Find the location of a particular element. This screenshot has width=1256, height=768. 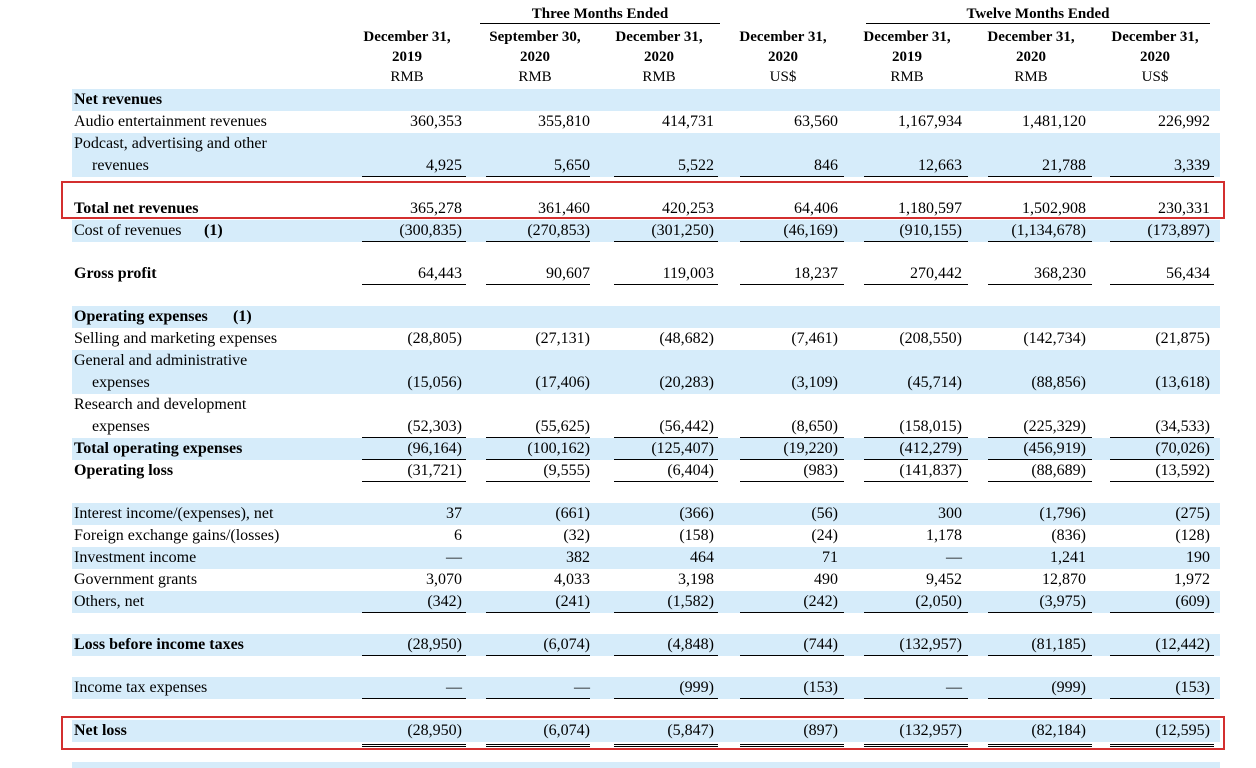

group-three-months: Three Months Ended is located at coordinates (600, 15).